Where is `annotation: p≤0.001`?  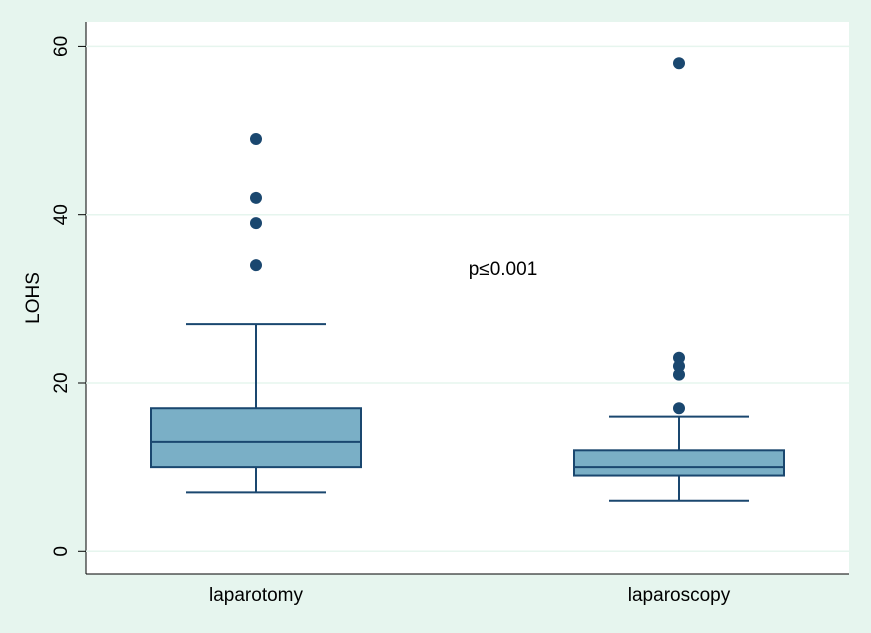
annotation: p≤0.001 is located at coordinates (503, 269).